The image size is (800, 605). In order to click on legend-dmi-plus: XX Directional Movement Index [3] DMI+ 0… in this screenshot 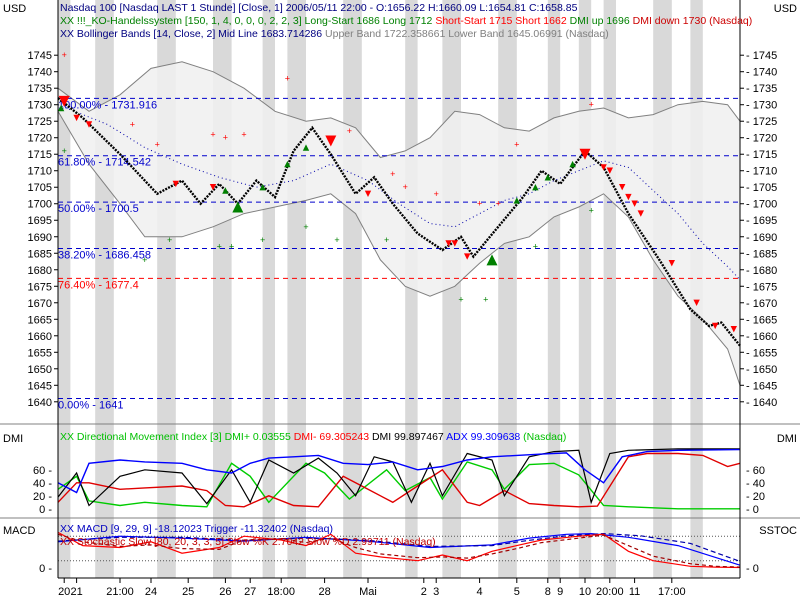, I will do `click(177, 437)`.